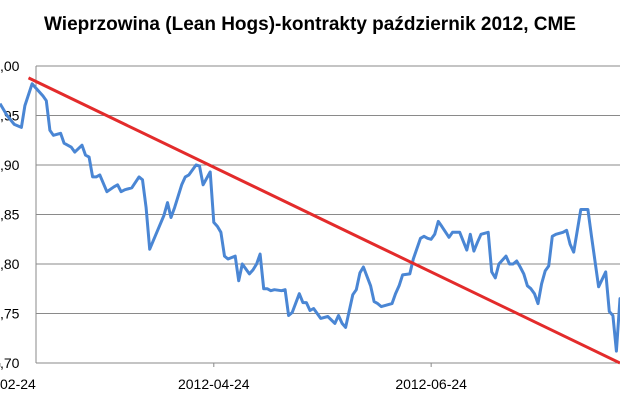  I want to click on y-tick-label: ,75, so click(10, 314).